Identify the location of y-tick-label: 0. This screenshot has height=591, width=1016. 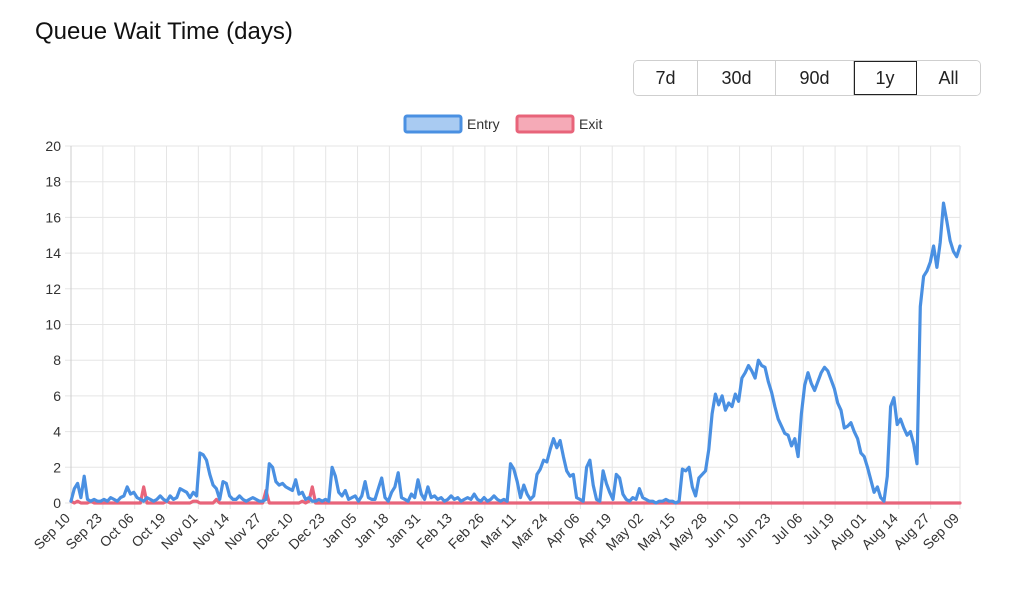
(57, 503).